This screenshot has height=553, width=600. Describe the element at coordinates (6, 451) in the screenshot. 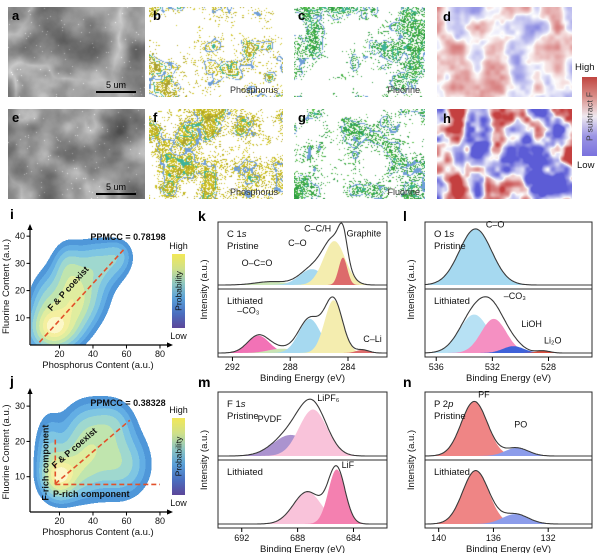

I see `y-axis-title: Fluorine Content (a.u.)` at that location.